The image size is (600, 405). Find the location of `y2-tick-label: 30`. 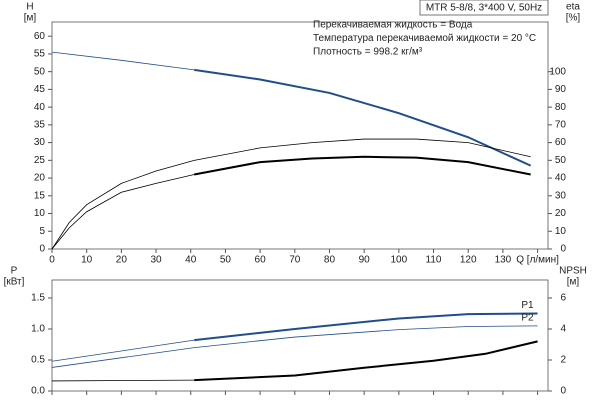

y2-tick-label: 30 is located at coordinates (561, 195).